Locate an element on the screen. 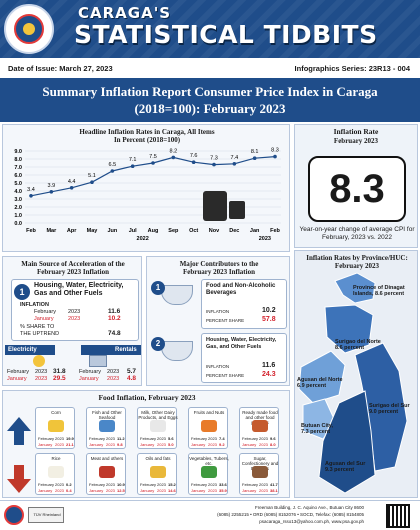 This screenshot has width=420, height=530. psa-logo is located at coordinates (29, 29).